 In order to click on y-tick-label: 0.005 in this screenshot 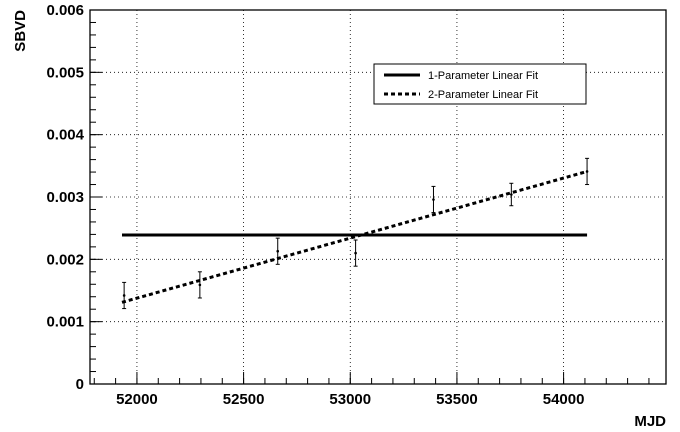, I will do `click(65, 72)`.